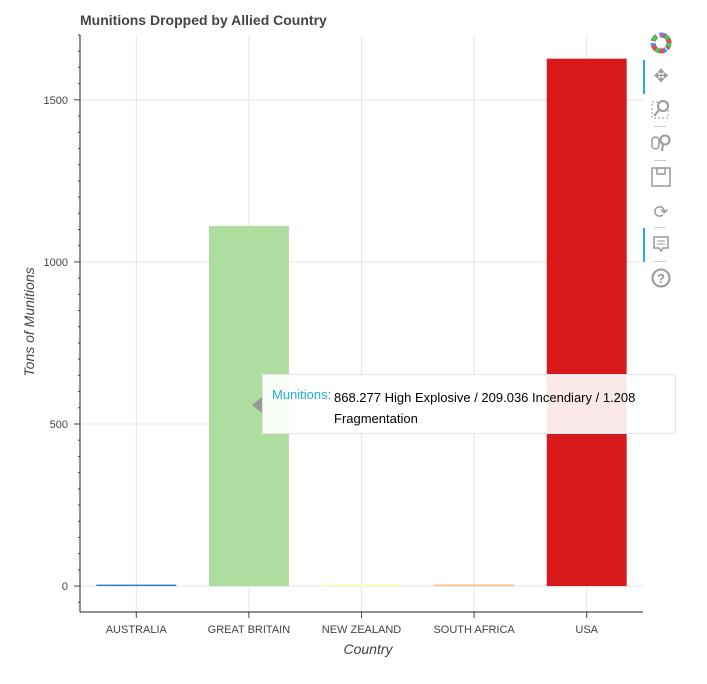  Describe the element at coordinates (661, 144) in the screenshot. I see `wheel-zoom-icon` at that location.